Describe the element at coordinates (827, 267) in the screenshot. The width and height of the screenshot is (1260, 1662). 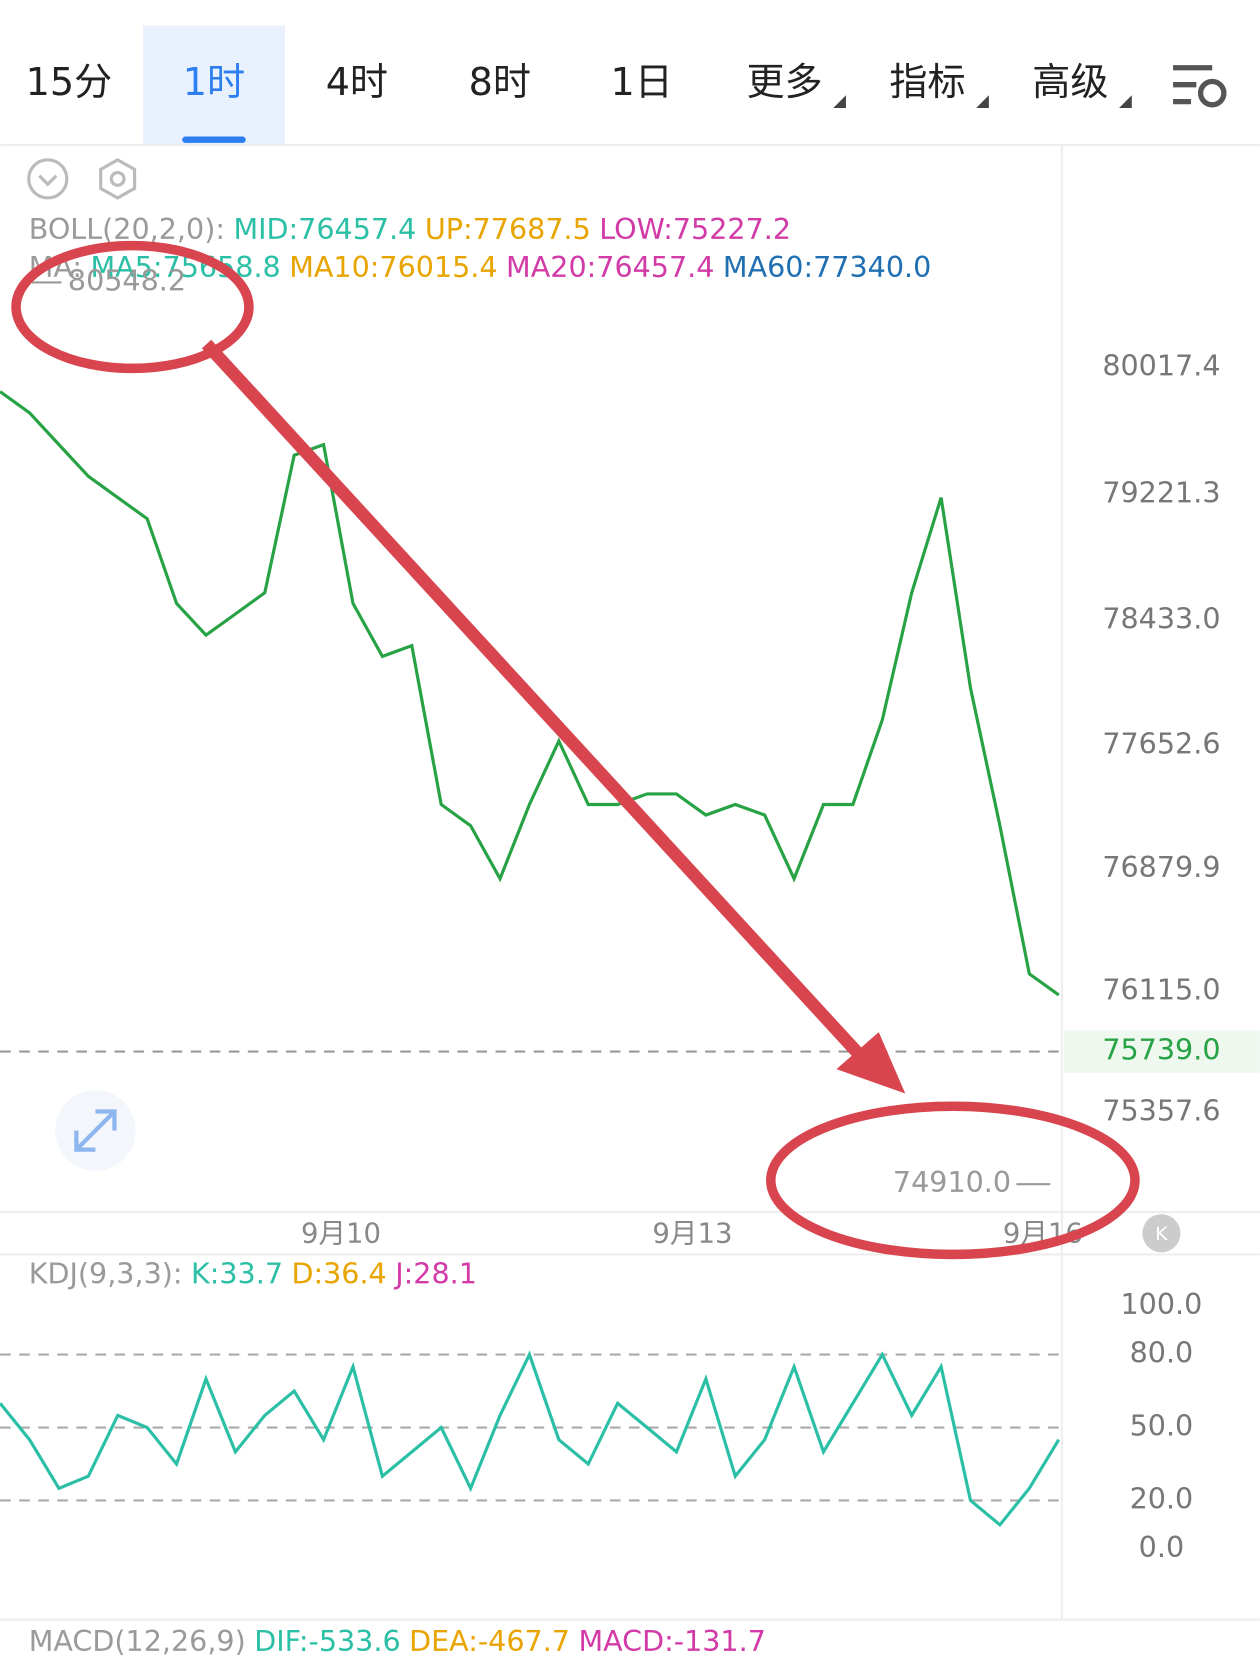
I see `indicator-value: MA60:77340.0` at that location.